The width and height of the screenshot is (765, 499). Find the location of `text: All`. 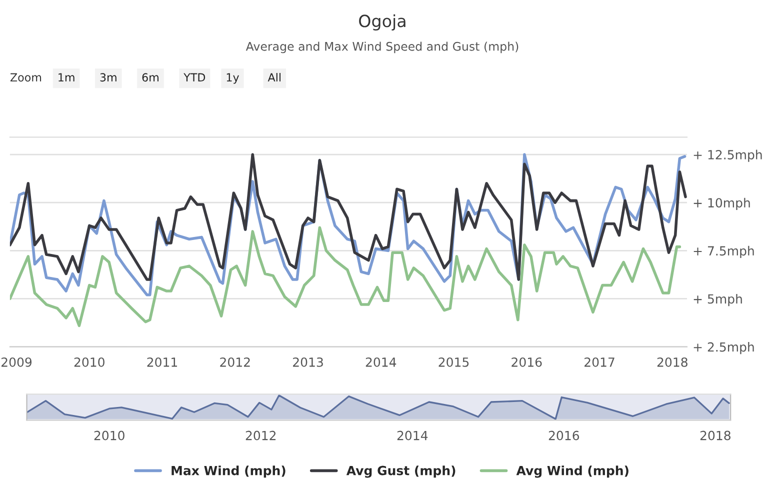

text: All is located at coordinates (274, 77).